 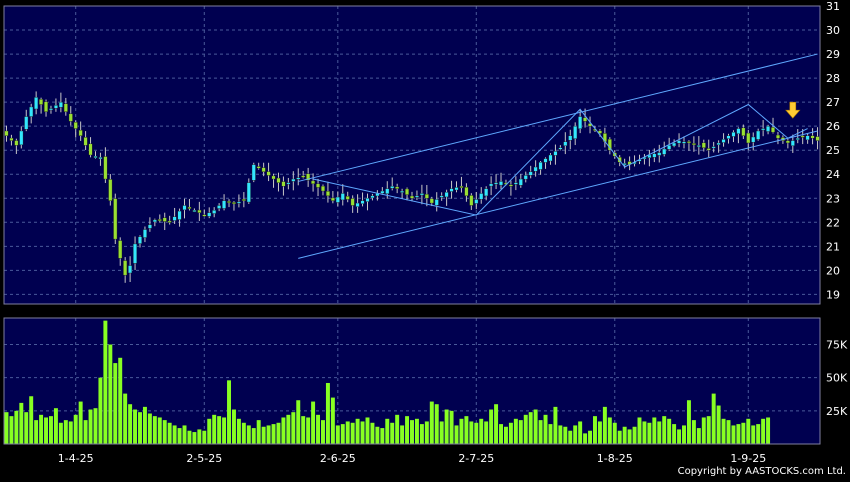 I want to click on price-tick-label: 20, so click(x=833, y=270).